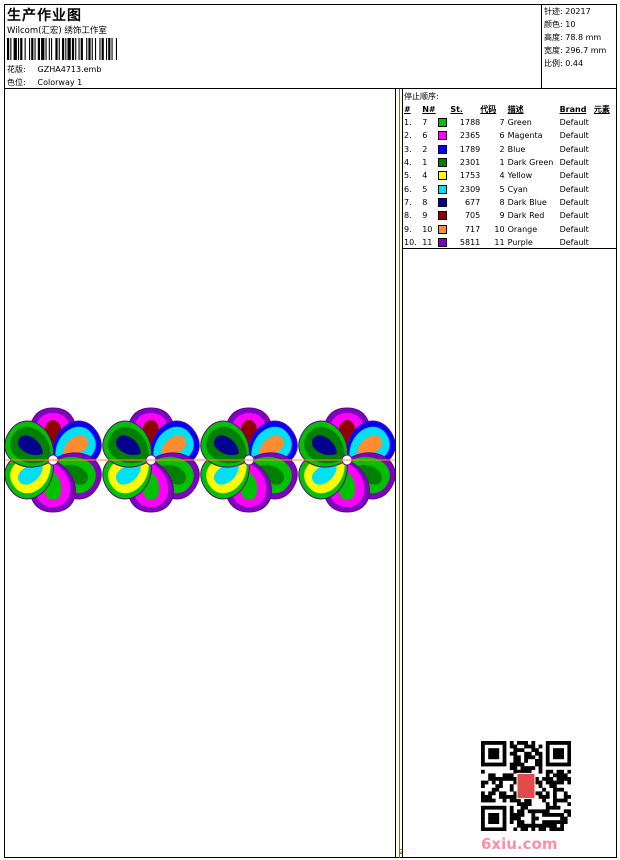  I want to click on row-description: Purple, so click(520, 242).